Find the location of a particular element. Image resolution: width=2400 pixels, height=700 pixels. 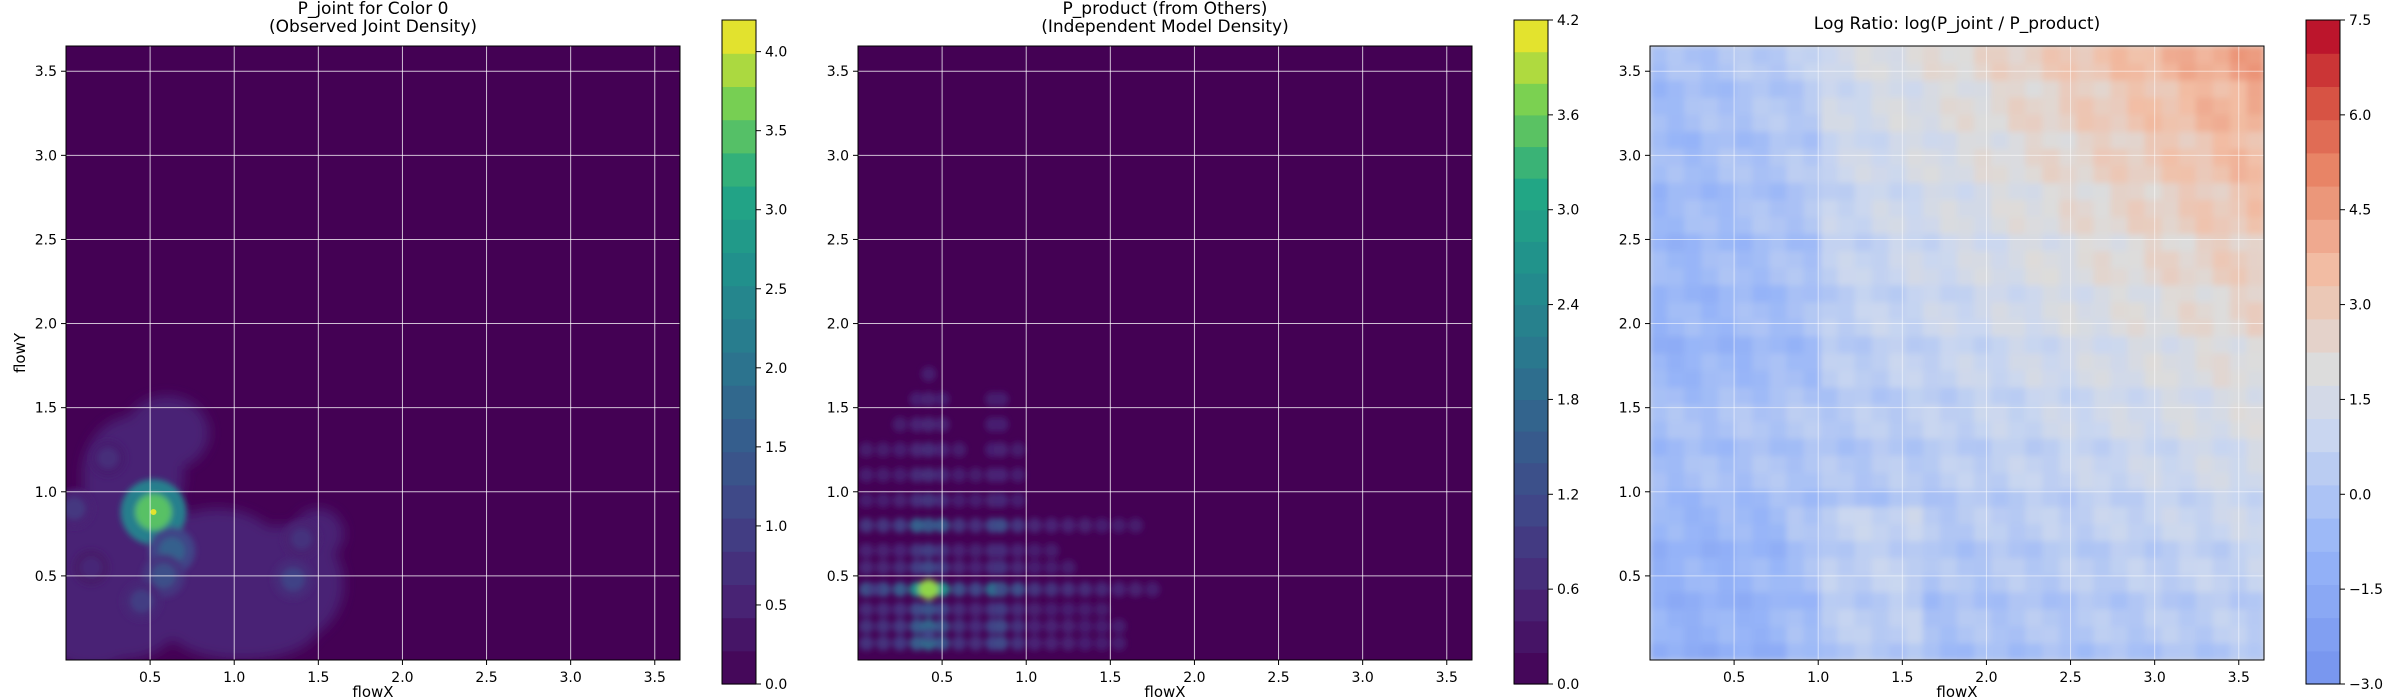

y-axis: 0.51.01.52.02.53.03.5 is located at coordinates (50, 324).